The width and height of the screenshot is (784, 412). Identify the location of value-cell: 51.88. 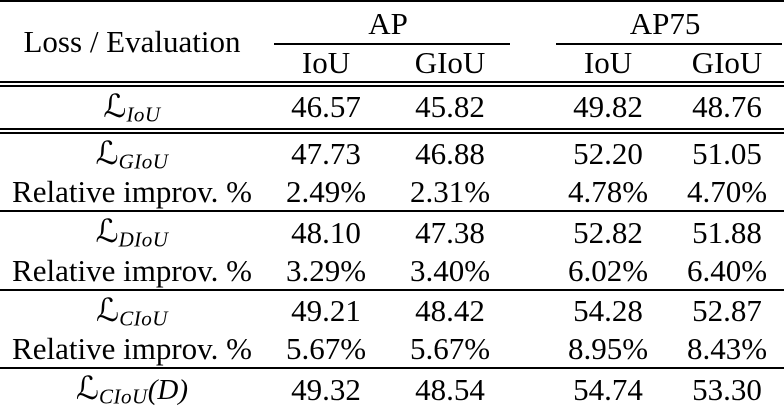
(727, 232).